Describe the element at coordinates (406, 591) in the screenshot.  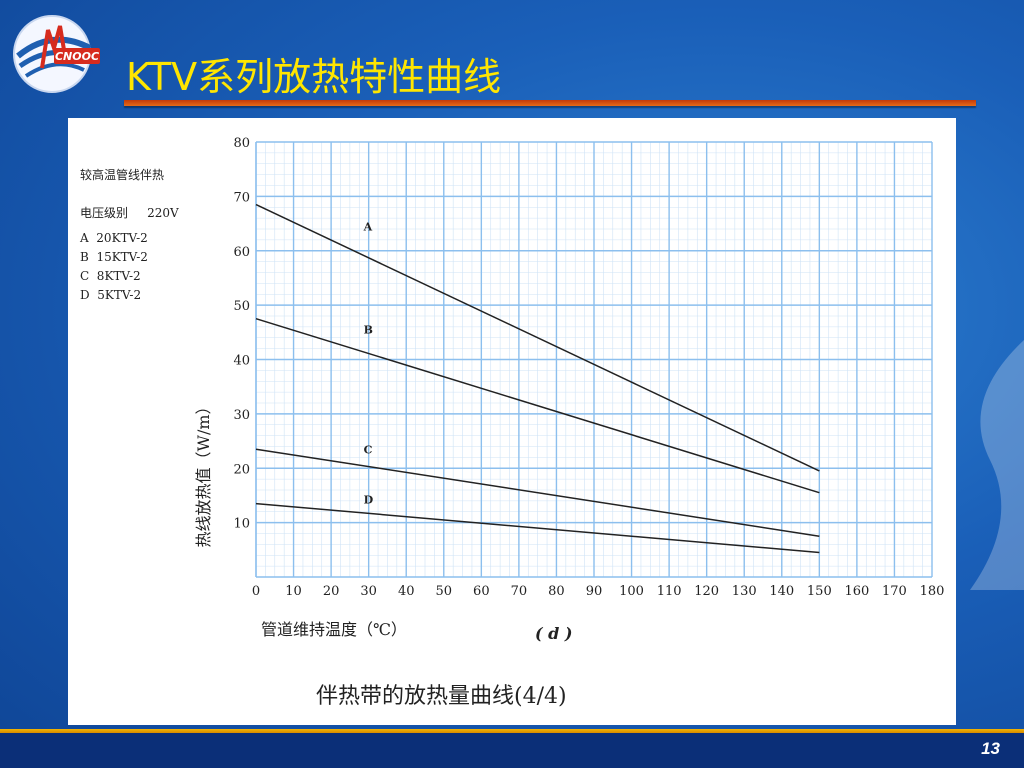
I see `x-tick-label: 40` at that location.